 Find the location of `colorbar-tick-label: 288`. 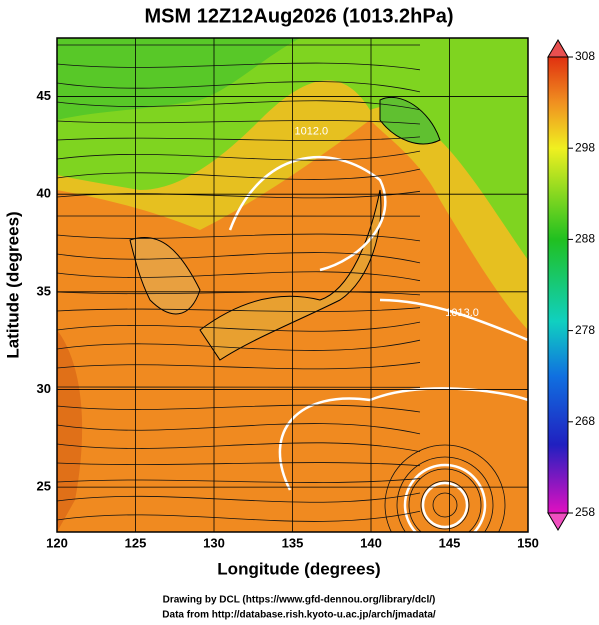

colorbar-tick-label: 288 is located at coordinates (585, 239).